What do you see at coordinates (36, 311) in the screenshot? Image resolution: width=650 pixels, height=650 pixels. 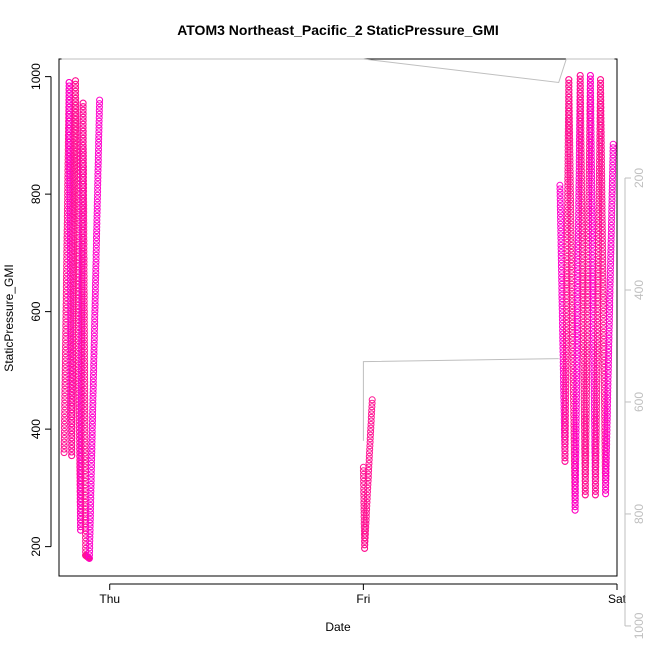 I see `y-tick-label: 600` at bounding box center [36, 311].